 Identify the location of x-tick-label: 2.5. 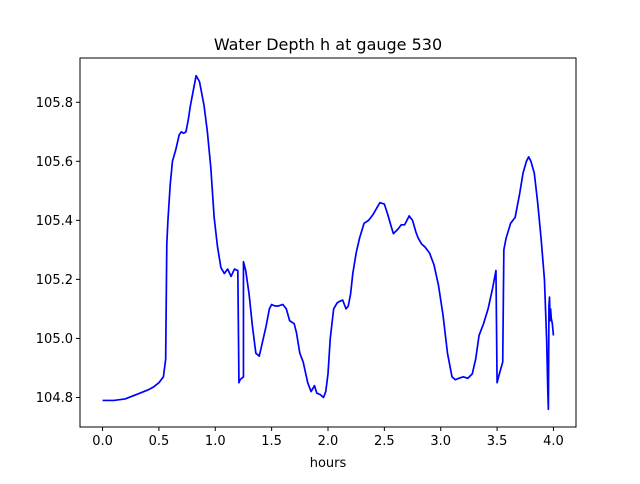
(384, 441).